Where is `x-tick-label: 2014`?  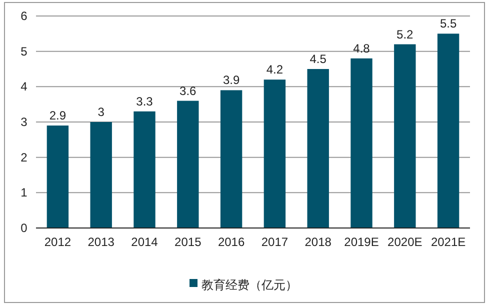
x-tick-label: 2014 is located at coordinates (144, 242).